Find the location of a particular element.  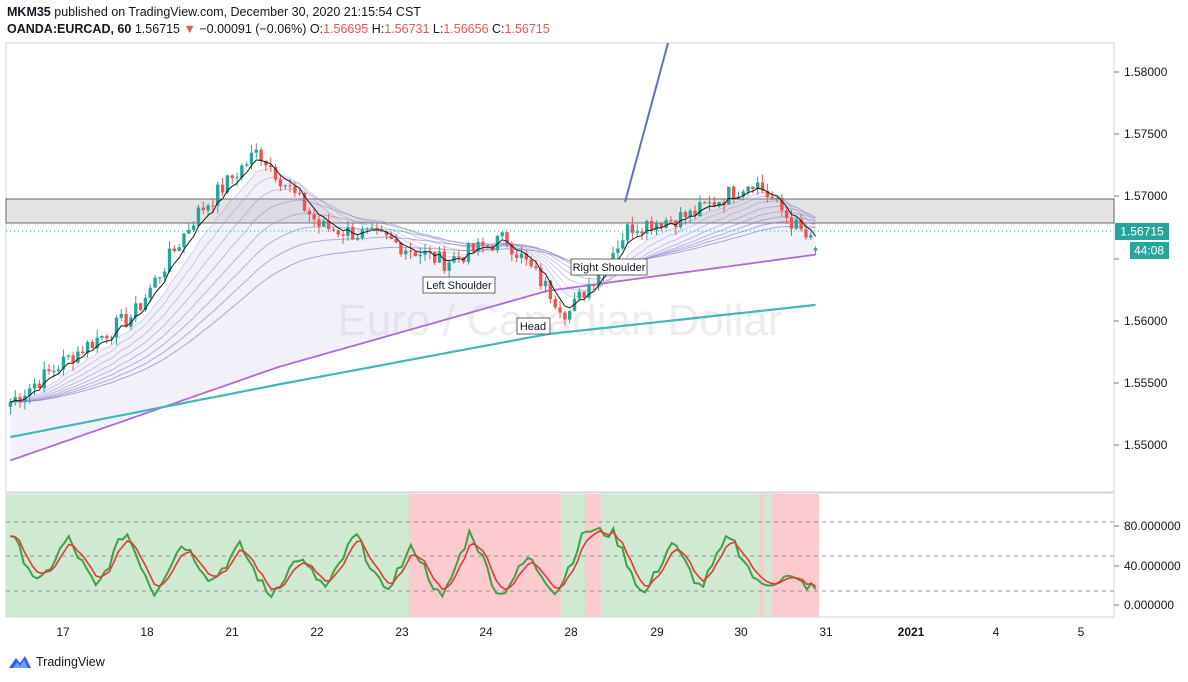

head-annotation: Head is located at coordinates (533, 326).